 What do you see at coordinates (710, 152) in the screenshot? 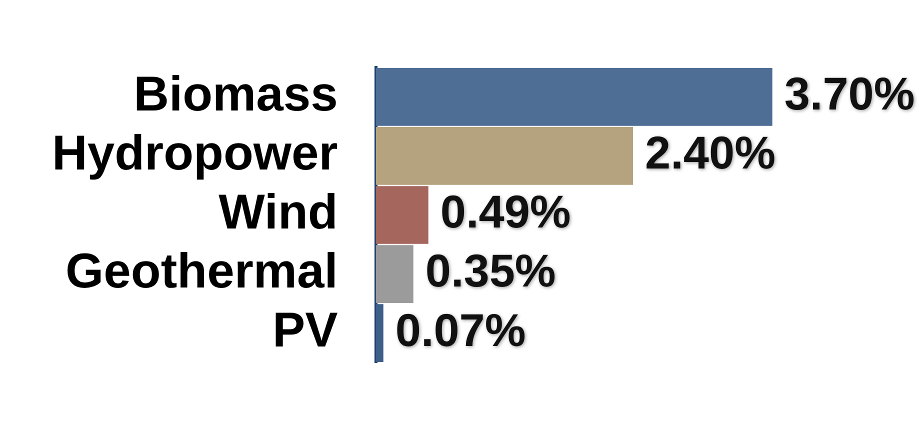
I see `data-label: 2.40%` at bounding box center [710, 152].